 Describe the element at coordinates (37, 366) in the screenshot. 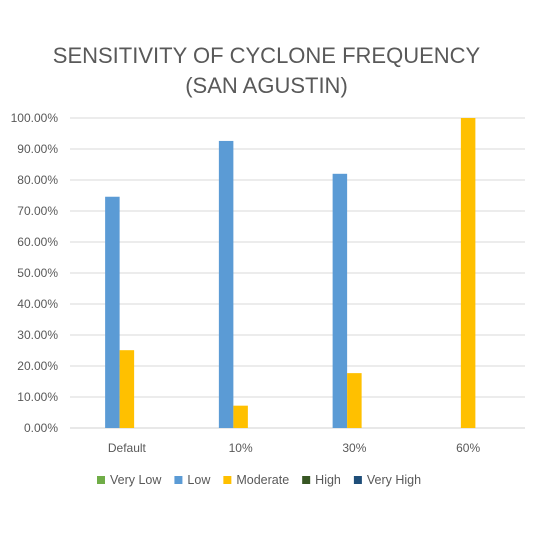

I see `y-tick-label: 20.00%` at that location.